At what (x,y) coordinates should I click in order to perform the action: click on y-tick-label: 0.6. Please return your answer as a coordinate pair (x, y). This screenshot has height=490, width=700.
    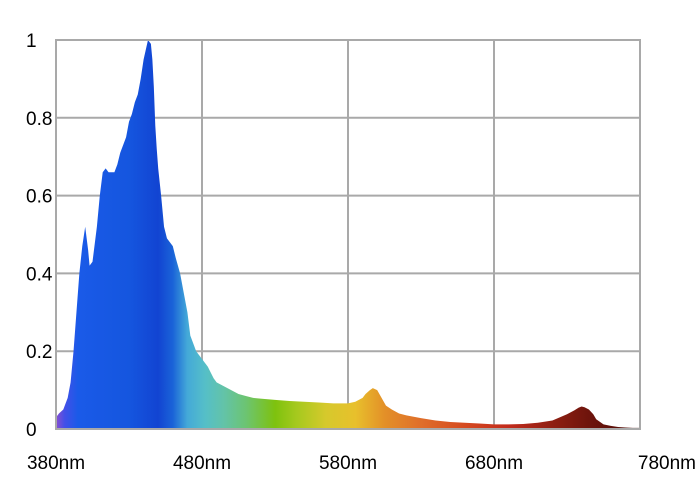
    Looking at the image, I should click on (39, 197).